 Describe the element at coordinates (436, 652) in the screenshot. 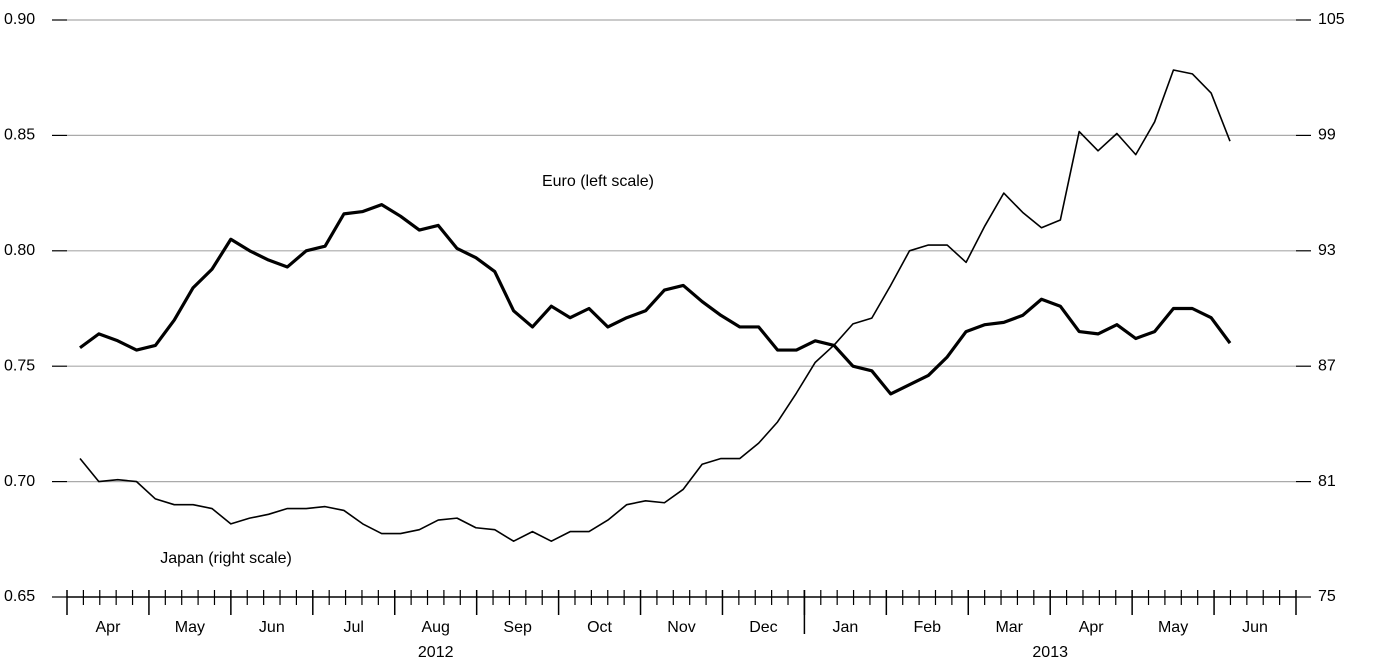

I see `year-label: 2012` at that location.